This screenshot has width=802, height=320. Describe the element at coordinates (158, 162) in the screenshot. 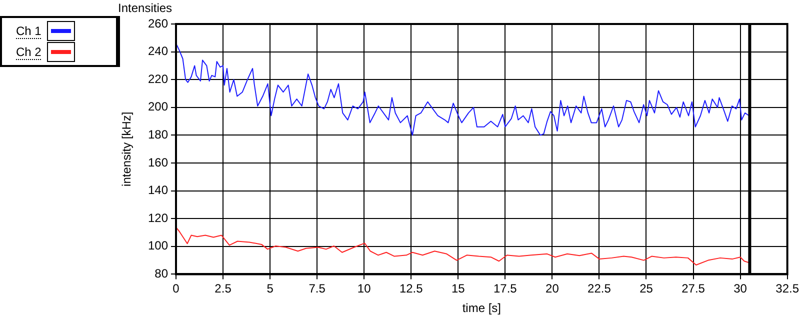

I see `y-tick-label: 160` at that location.